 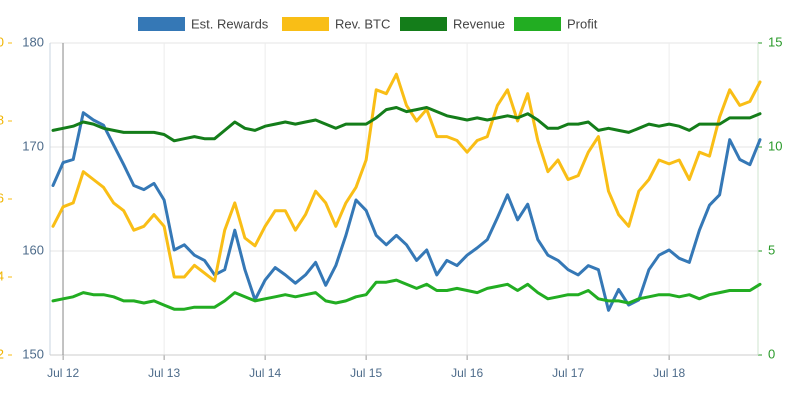 What do you see at coordinates (366, 373) in the screenshot?
I see `x-tick-label: Jul 15` at bounding box center [366, 373].